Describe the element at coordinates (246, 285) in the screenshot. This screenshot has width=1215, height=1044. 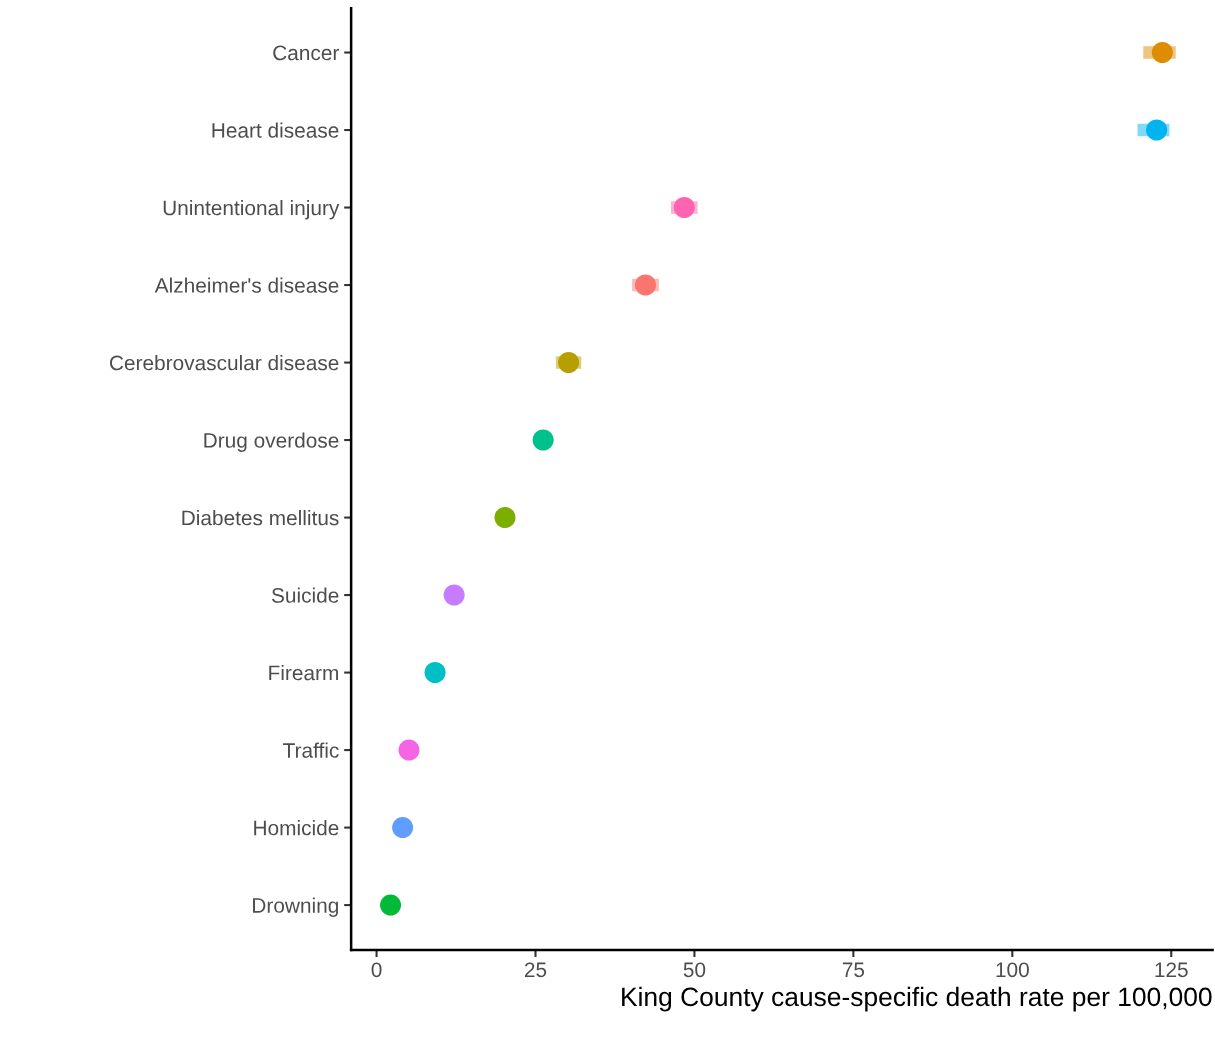
I see `y-tick-label: Alzheimer's disease` at that location.